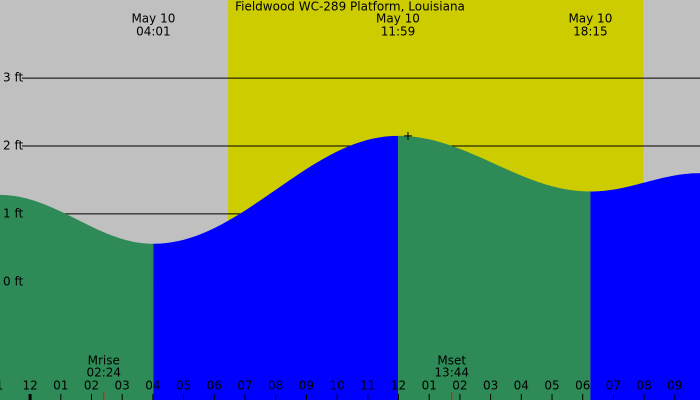  What do you see at coordinates (13, 146) in the screenshot?
I see `y-tick-label: 2 ft` at bounding box center [13, 146].